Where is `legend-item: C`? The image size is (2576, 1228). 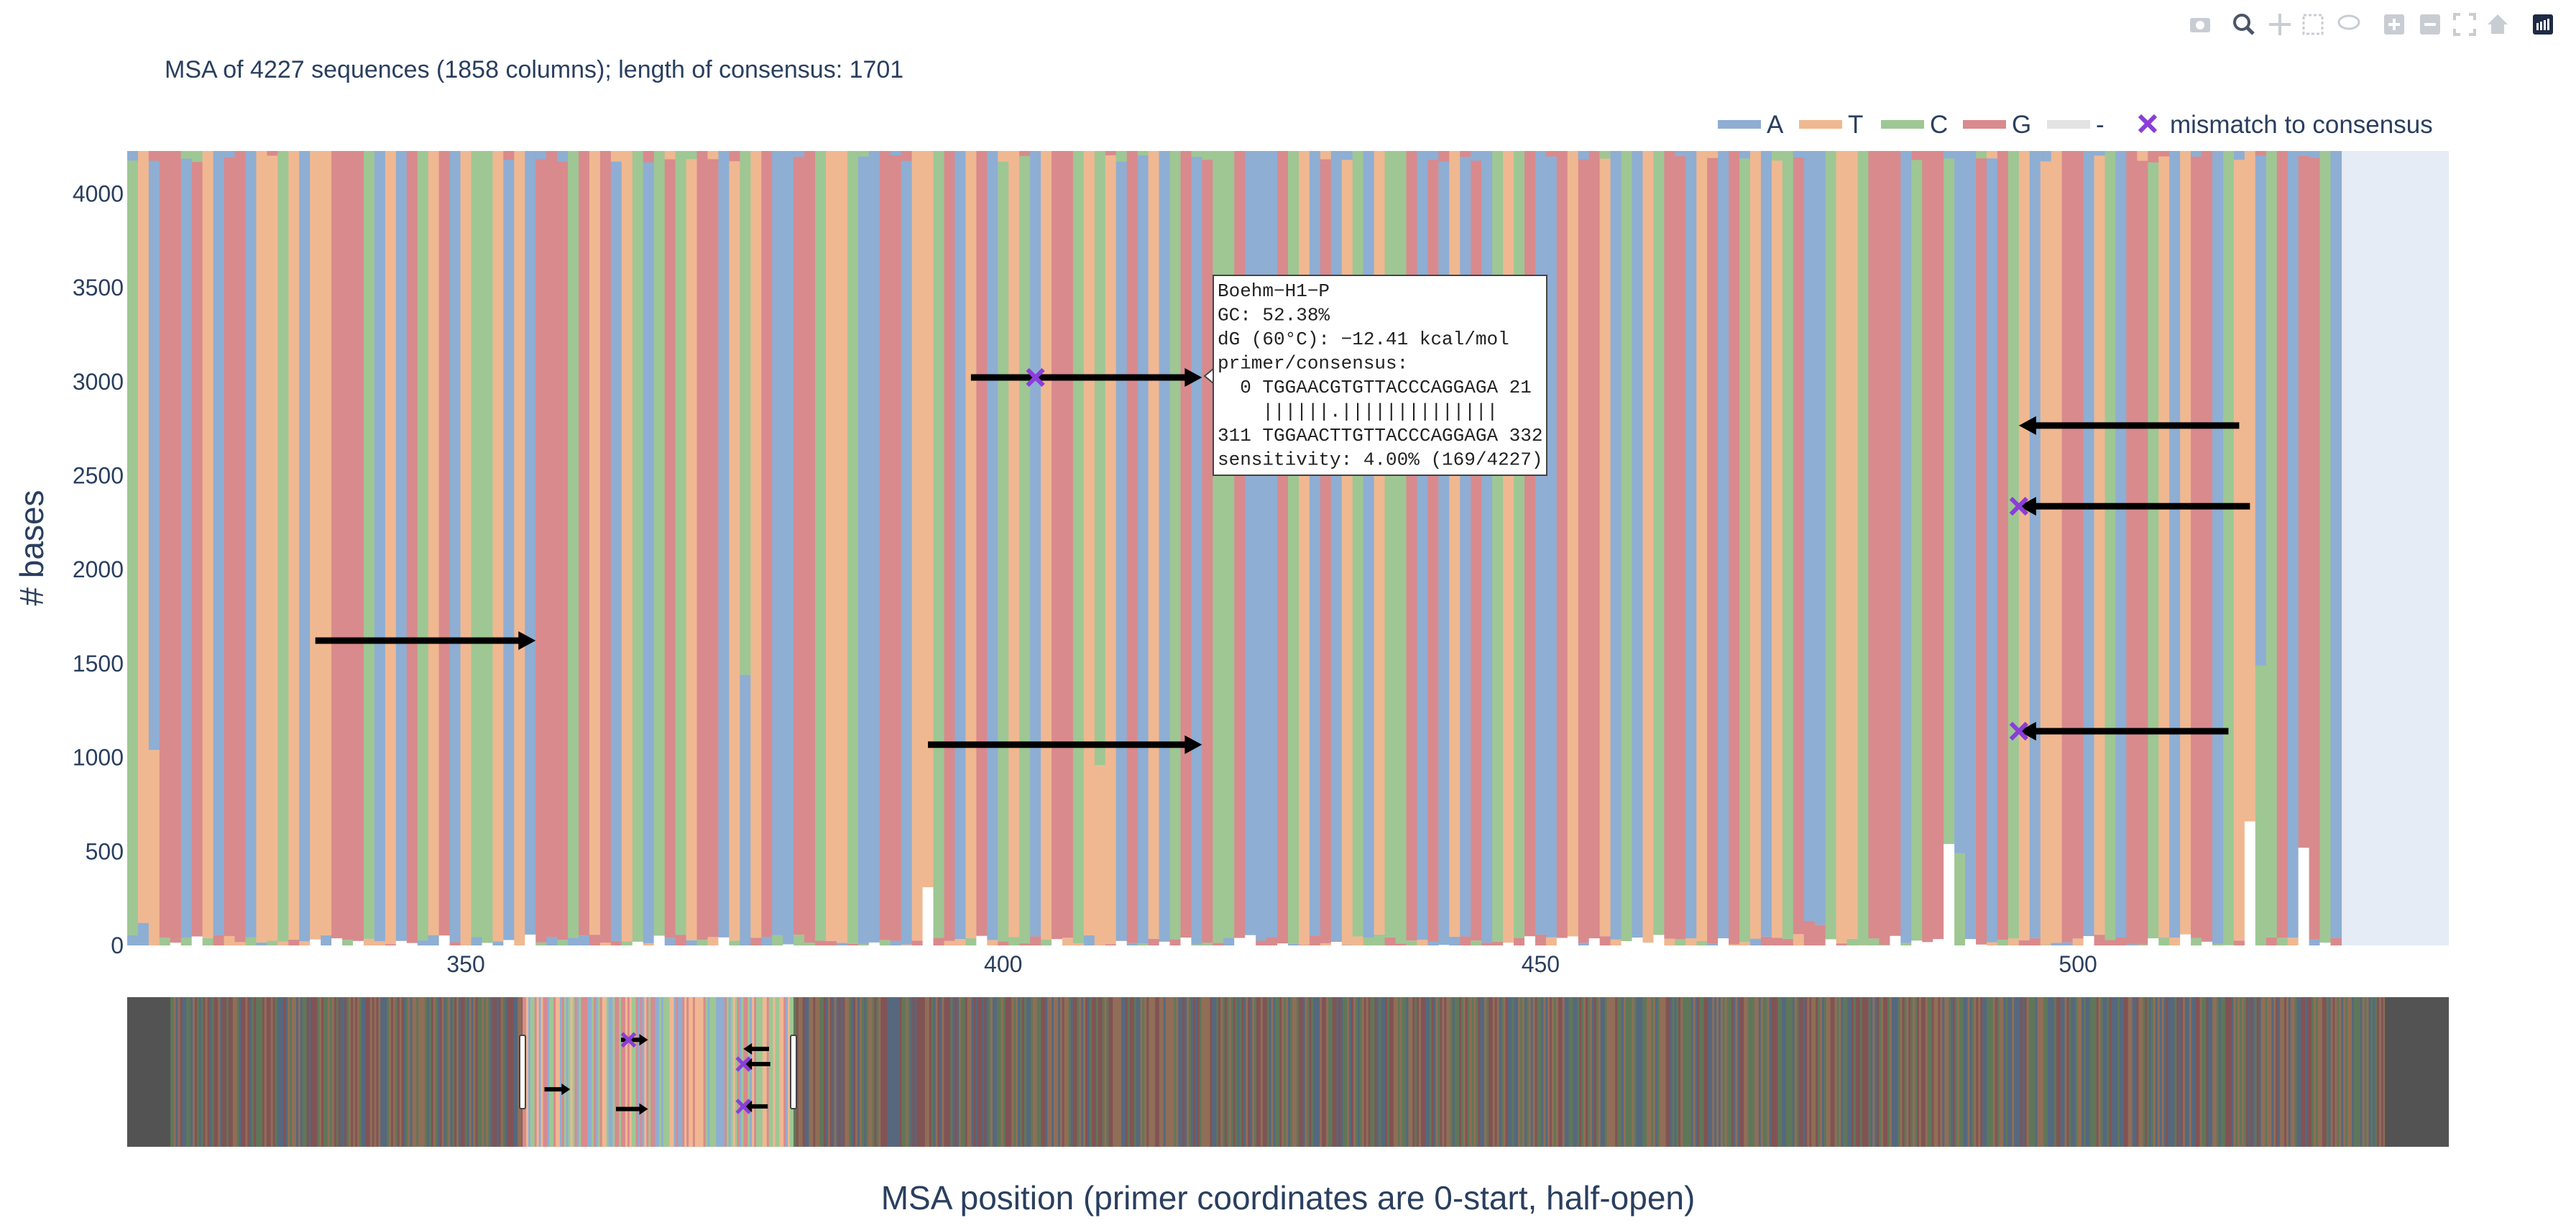 legend-item: C is located at coordinates (1914, 125).